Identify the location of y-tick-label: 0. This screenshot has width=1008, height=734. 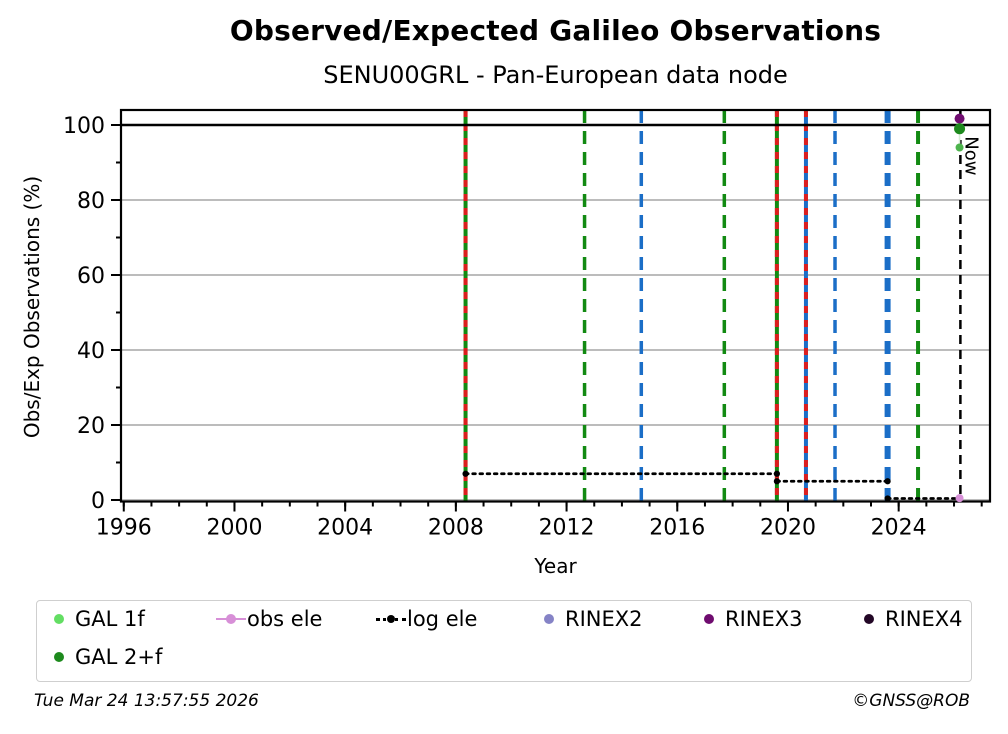
(98, 501).